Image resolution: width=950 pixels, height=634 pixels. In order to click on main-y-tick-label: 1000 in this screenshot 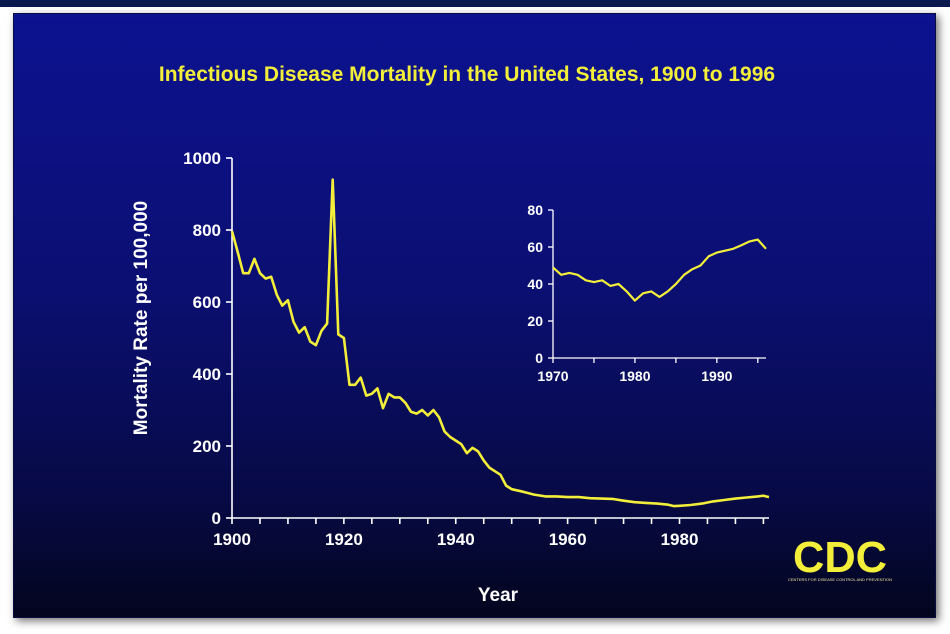, I will do `click(202, 158)`.